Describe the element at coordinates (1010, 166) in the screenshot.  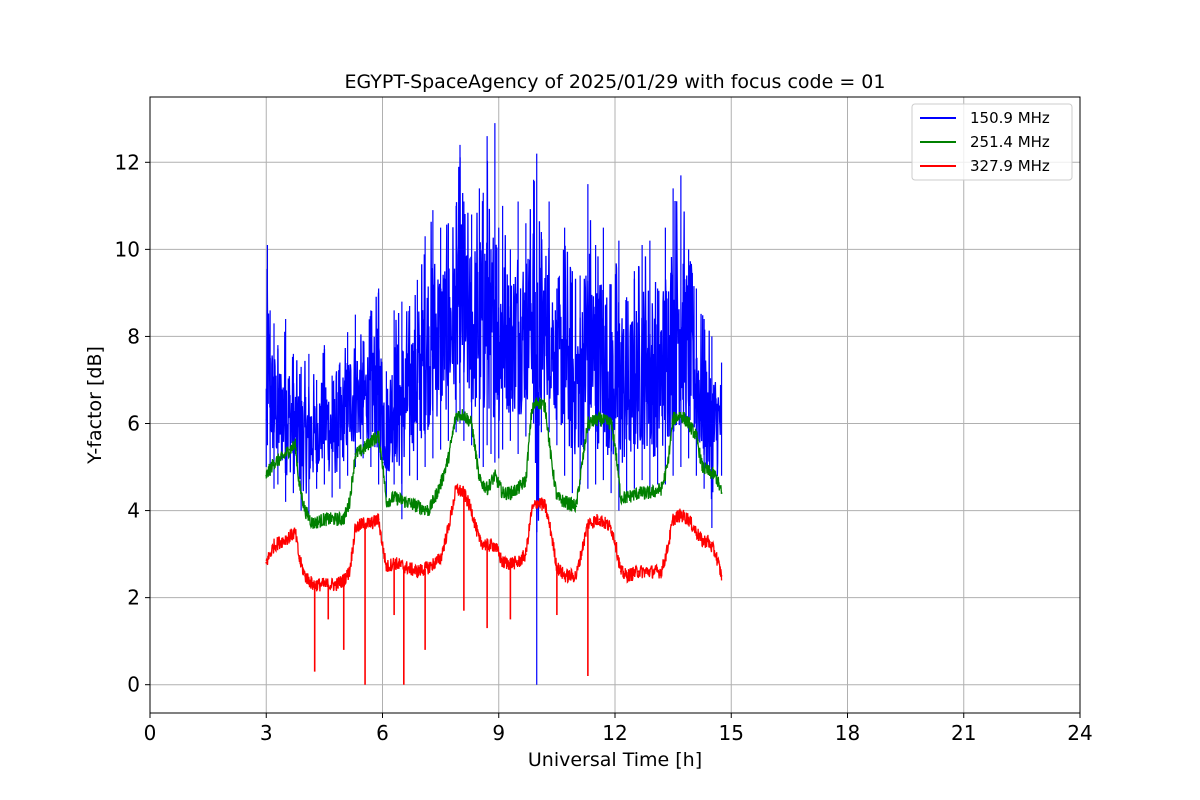
I see `legend-entry: 327.9 MHz` at that location.